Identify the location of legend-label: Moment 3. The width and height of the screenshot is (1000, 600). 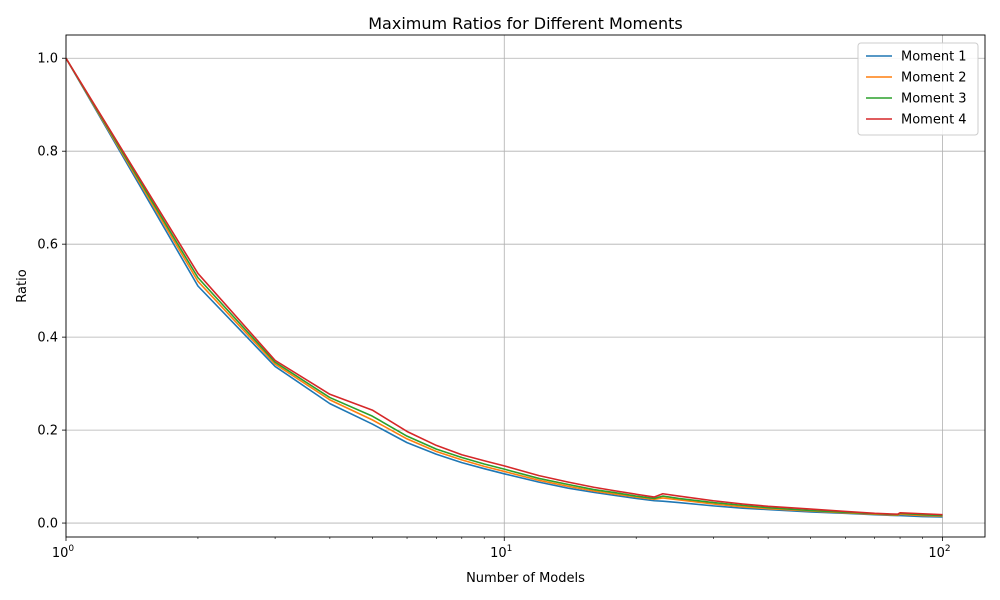
(934, 99).